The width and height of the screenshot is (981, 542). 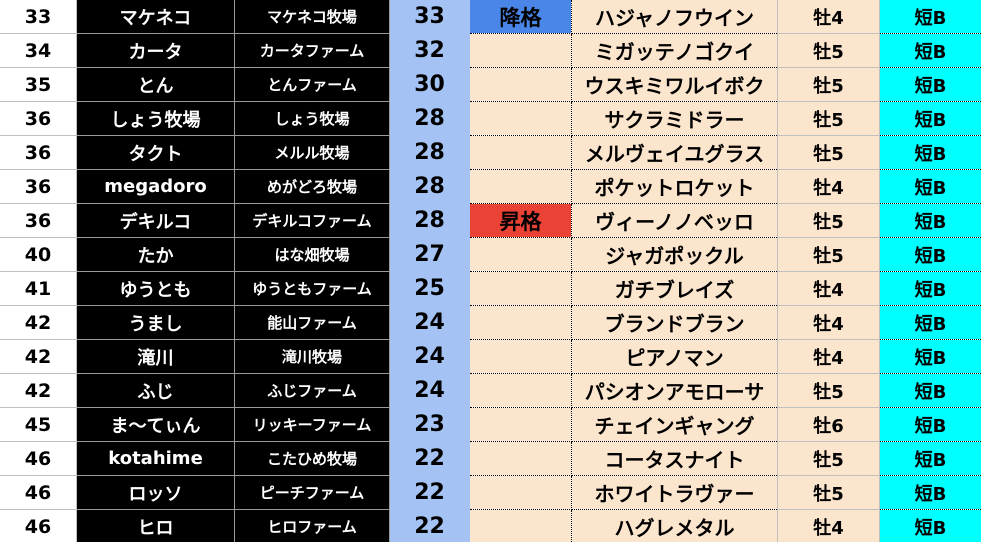 What do you see at coordinates (155, 84) in the screenshot?
I see `owner-name-cell: とん` at bounding box center [155, 84].